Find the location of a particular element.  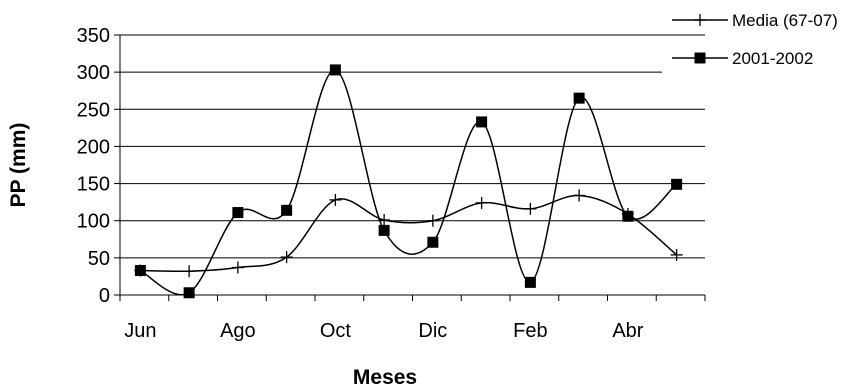

x-tick-label-ago: Ago is located at coordinates (238, 331).